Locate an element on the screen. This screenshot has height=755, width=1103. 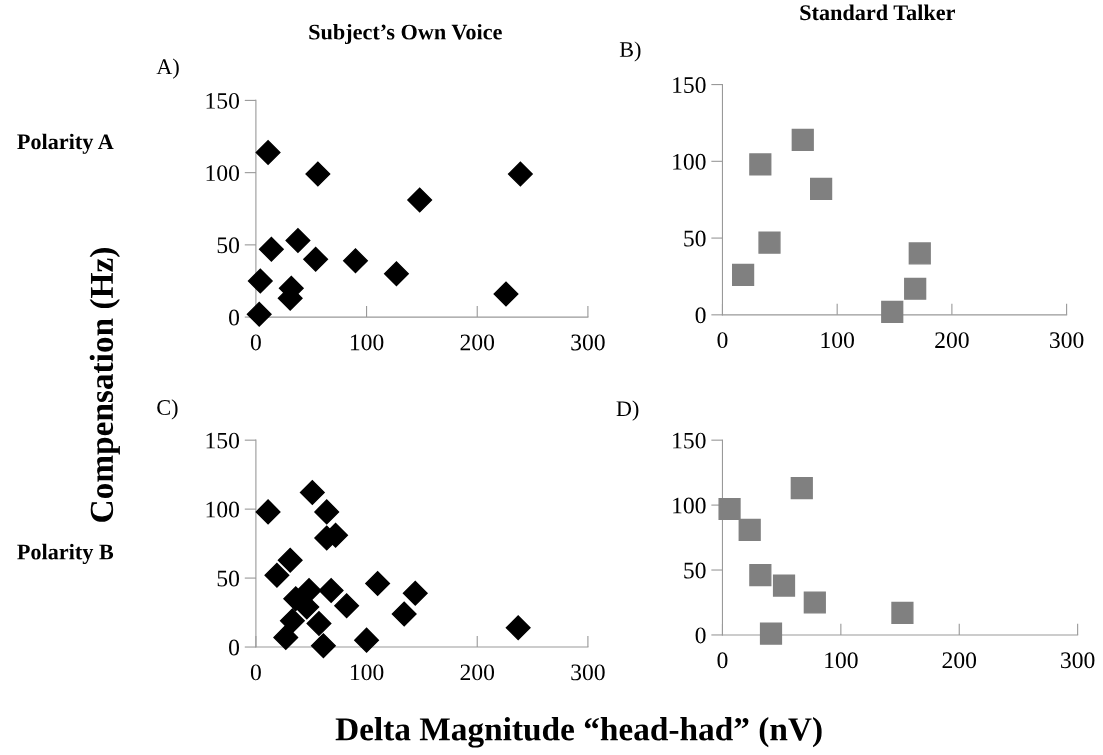
chart-title: D) is located at coordinates (627, 410).